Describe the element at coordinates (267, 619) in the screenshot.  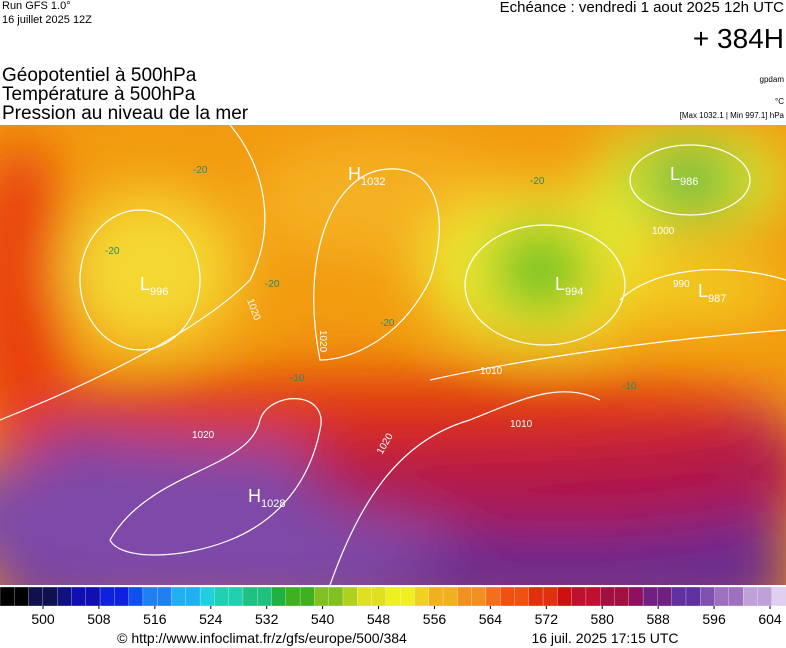
I see `colorbar-tick-label: 532` at that location.